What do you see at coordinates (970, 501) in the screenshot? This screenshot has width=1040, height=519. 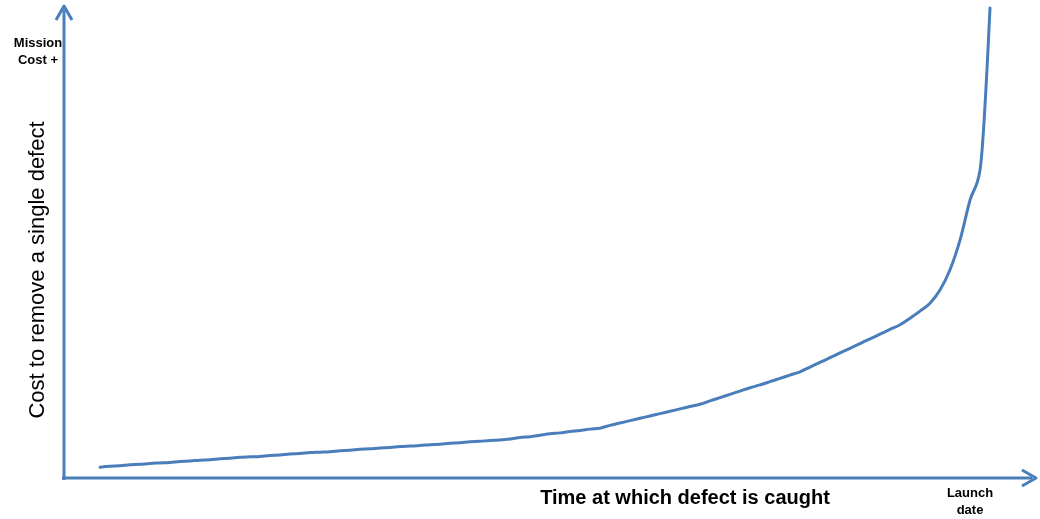 I see `text: Launch date` at bounding box center [970, 501].